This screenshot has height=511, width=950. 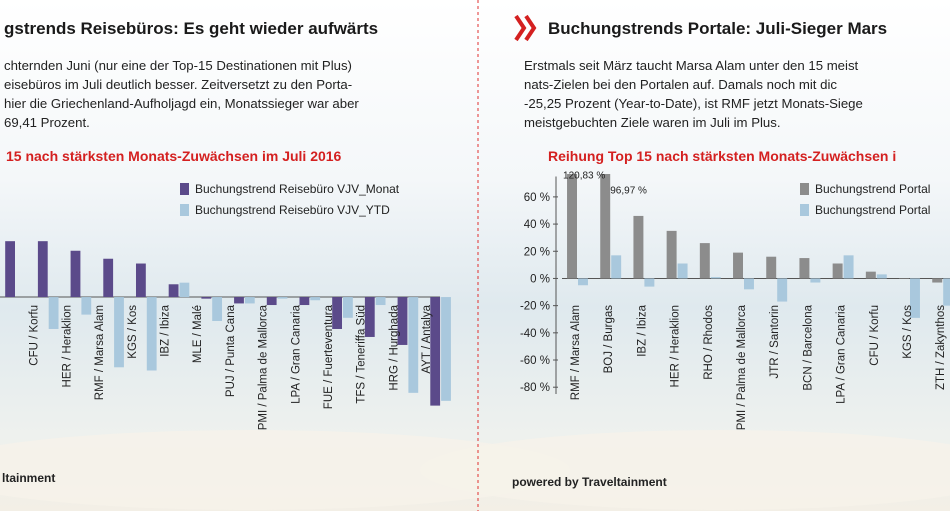 I want to click on chevron-icon, so click(x=525, y=28).